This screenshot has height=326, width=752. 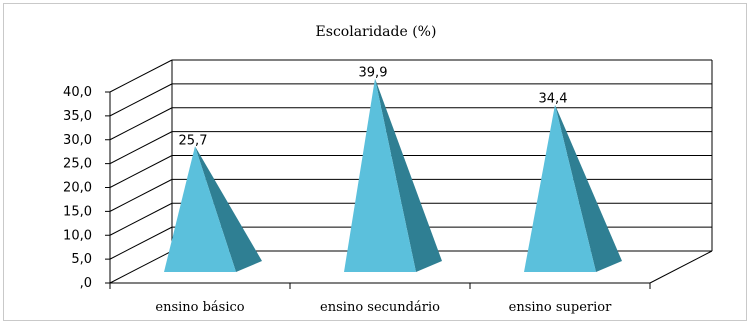 What do you see at coordinates (193, 140) in the screenshot?
I see `data-label: 25,7` at bounding box center [193, 140].